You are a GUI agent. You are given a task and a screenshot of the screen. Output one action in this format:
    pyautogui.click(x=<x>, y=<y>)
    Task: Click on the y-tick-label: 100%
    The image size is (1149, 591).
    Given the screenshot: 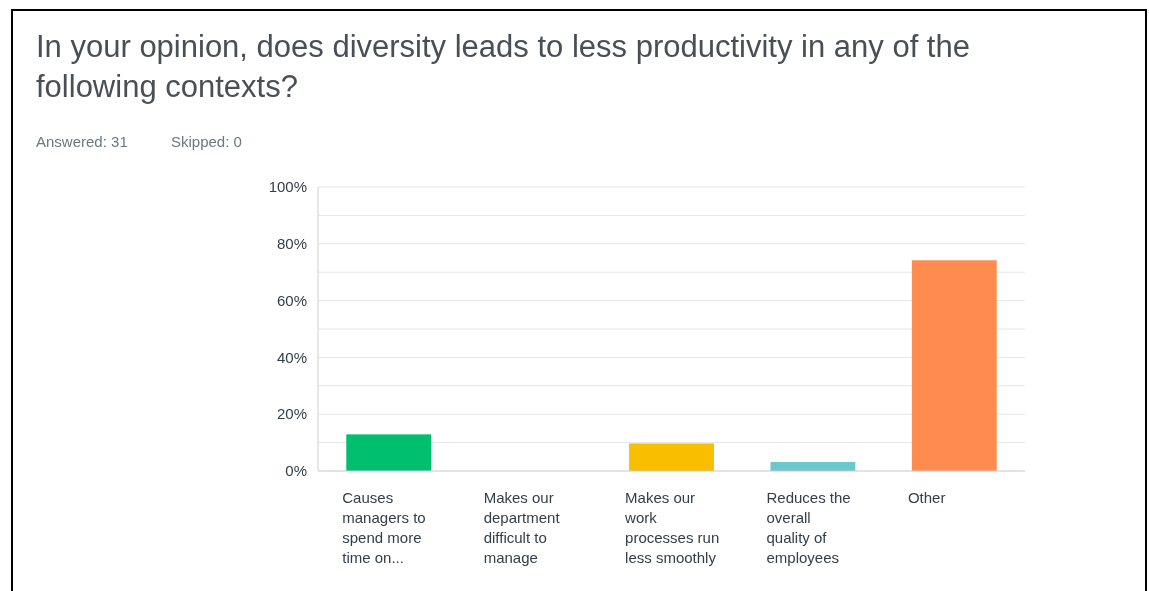 What is the action you would take?
    pyautogui.click(x=287, y=187)
    